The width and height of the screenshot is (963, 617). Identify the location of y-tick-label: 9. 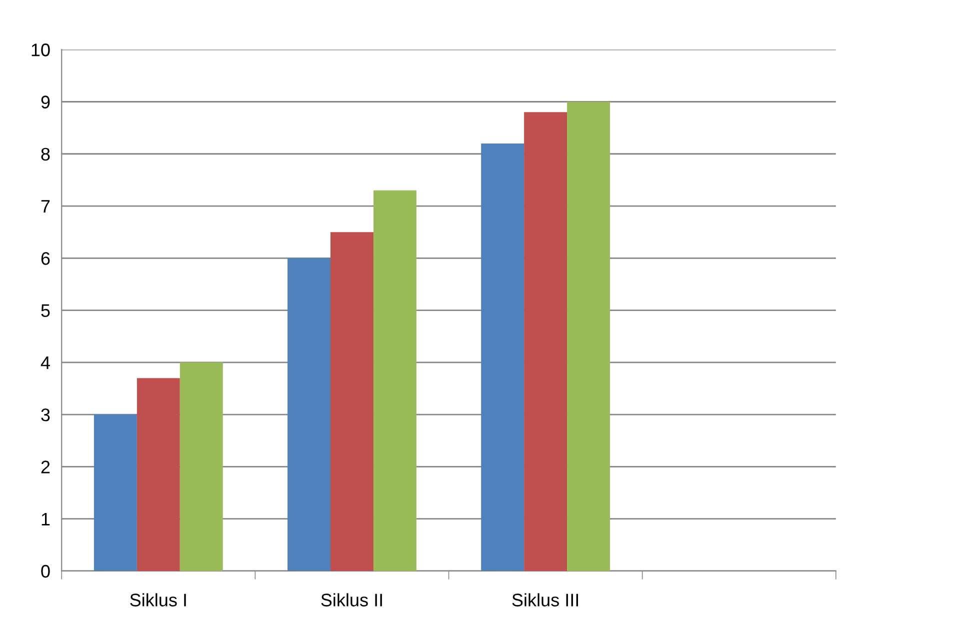
(45, 102).